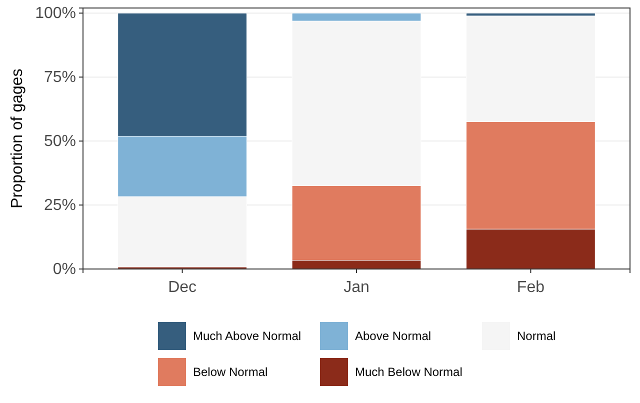 The width and height of the screenshot is (640, 403). What do you see at coordinates (230, 372) in the screenshot?
I see `legend-label: Below Normal` at bounding box center [230, 372].